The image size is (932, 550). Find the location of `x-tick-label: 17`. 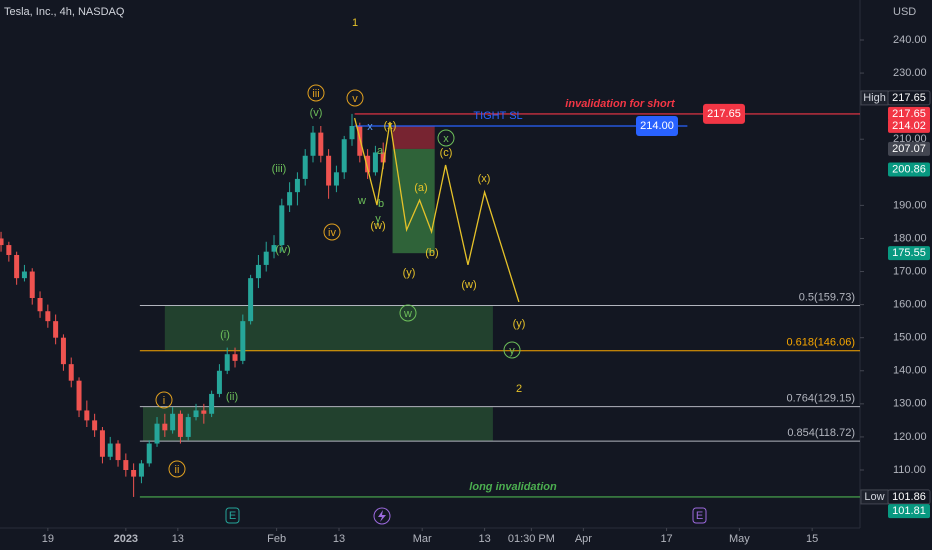

x-tick-label: 17 is located at coordinates (666, 539).